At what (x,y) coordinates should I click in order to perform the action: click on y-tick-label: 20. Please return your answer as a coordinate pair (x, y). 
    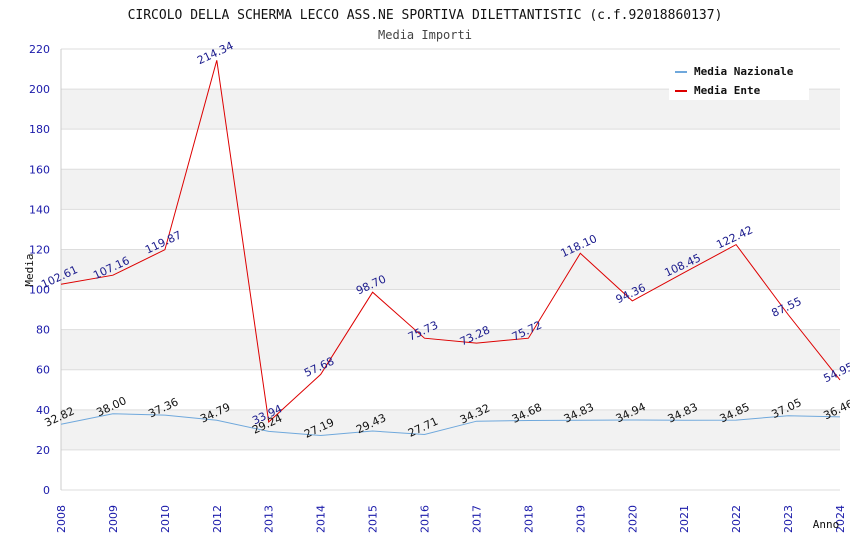
    Looking at the image, I should click on (43, 450).